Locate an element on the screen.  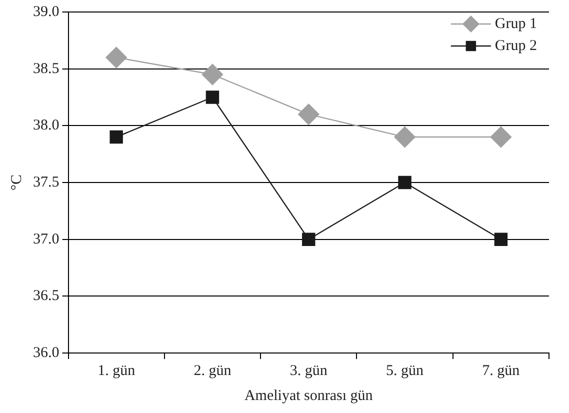
y-tick-label: 38.0 is located at coordinates (46, 126).